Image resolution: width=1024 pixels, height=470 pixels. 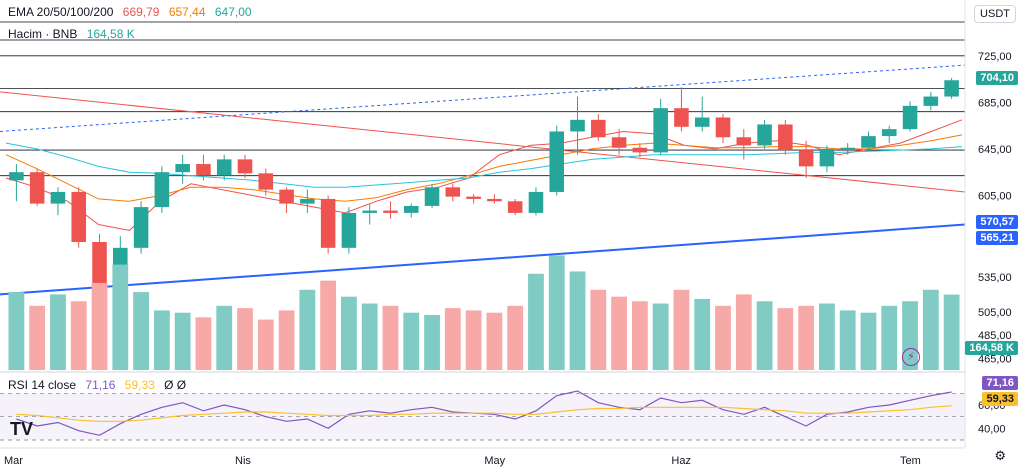 What do you see at coordinates (997, 238) in the screenshot?
I see `price-tag-support-2: 565,21` at bounding box center [997, 238].